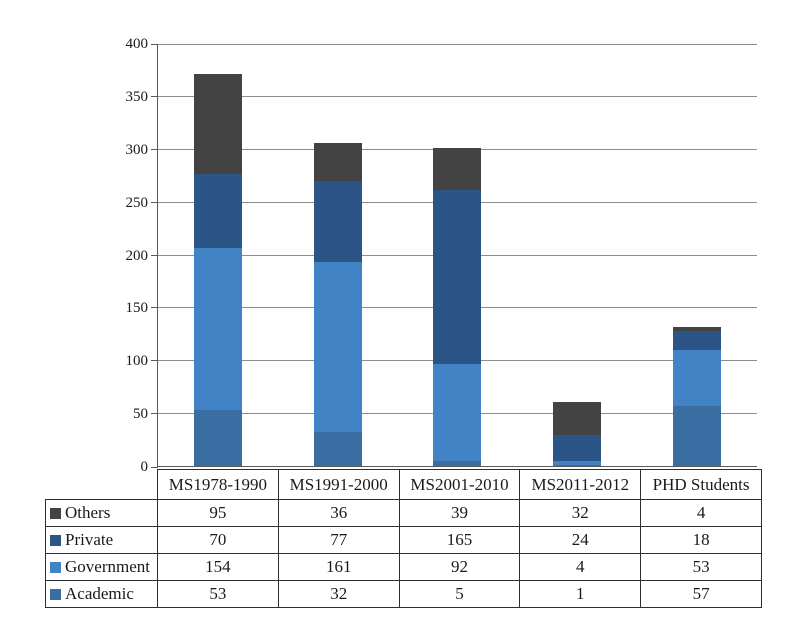  I want to click on series-row-private: Private 70 77 165 24 18, so click(403, 540).